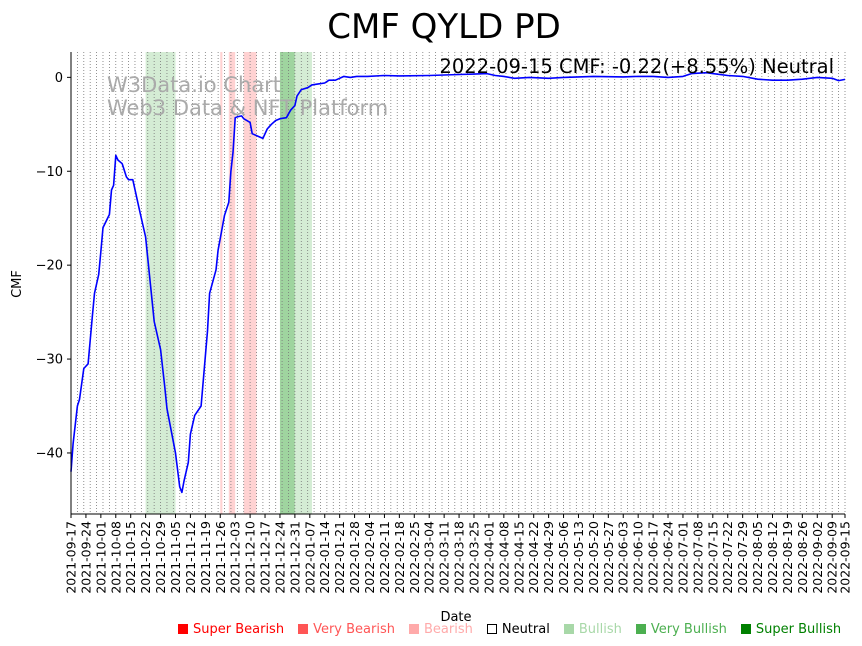  What do you see at coordinates (503, 557) in the screenshot?
I see `x-tick-label: 2022-04-08` at bounding box center [503, 557].